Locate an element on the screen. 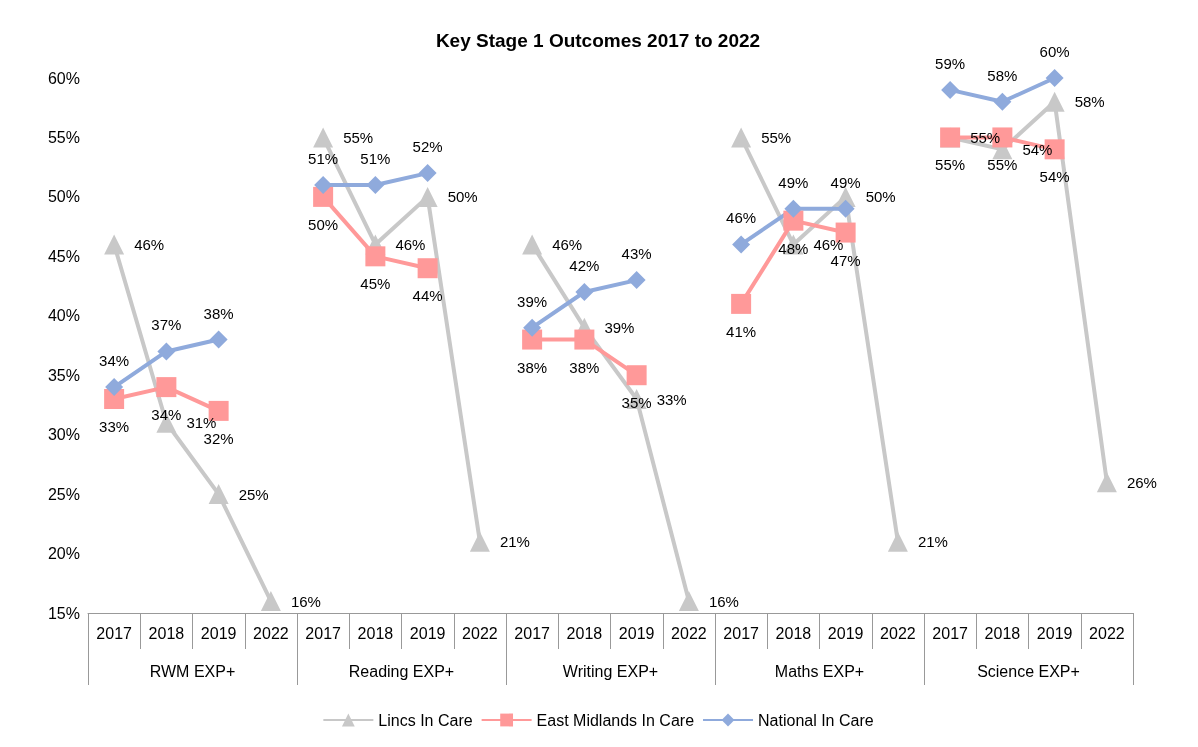 This screenshot has height=747, width=1198. y-tick-label: 60% is located at coordinates (63, 78).